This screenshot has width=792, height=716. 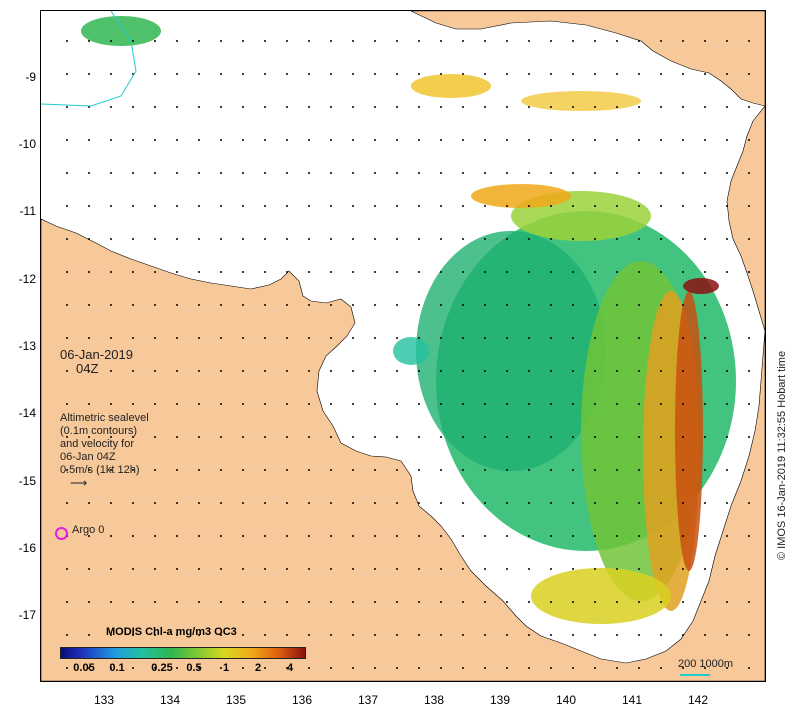 I want to click on colorbar-tick: 4, so click(x=290, y=668).